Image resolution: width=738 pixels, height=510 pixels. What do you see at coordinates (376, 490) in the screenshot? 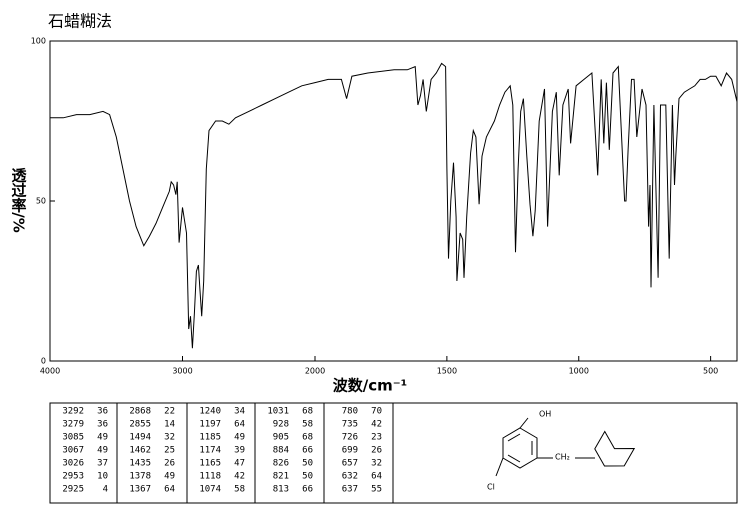
I see `peak-transmittance: 55` at bounding box center [376, 490].